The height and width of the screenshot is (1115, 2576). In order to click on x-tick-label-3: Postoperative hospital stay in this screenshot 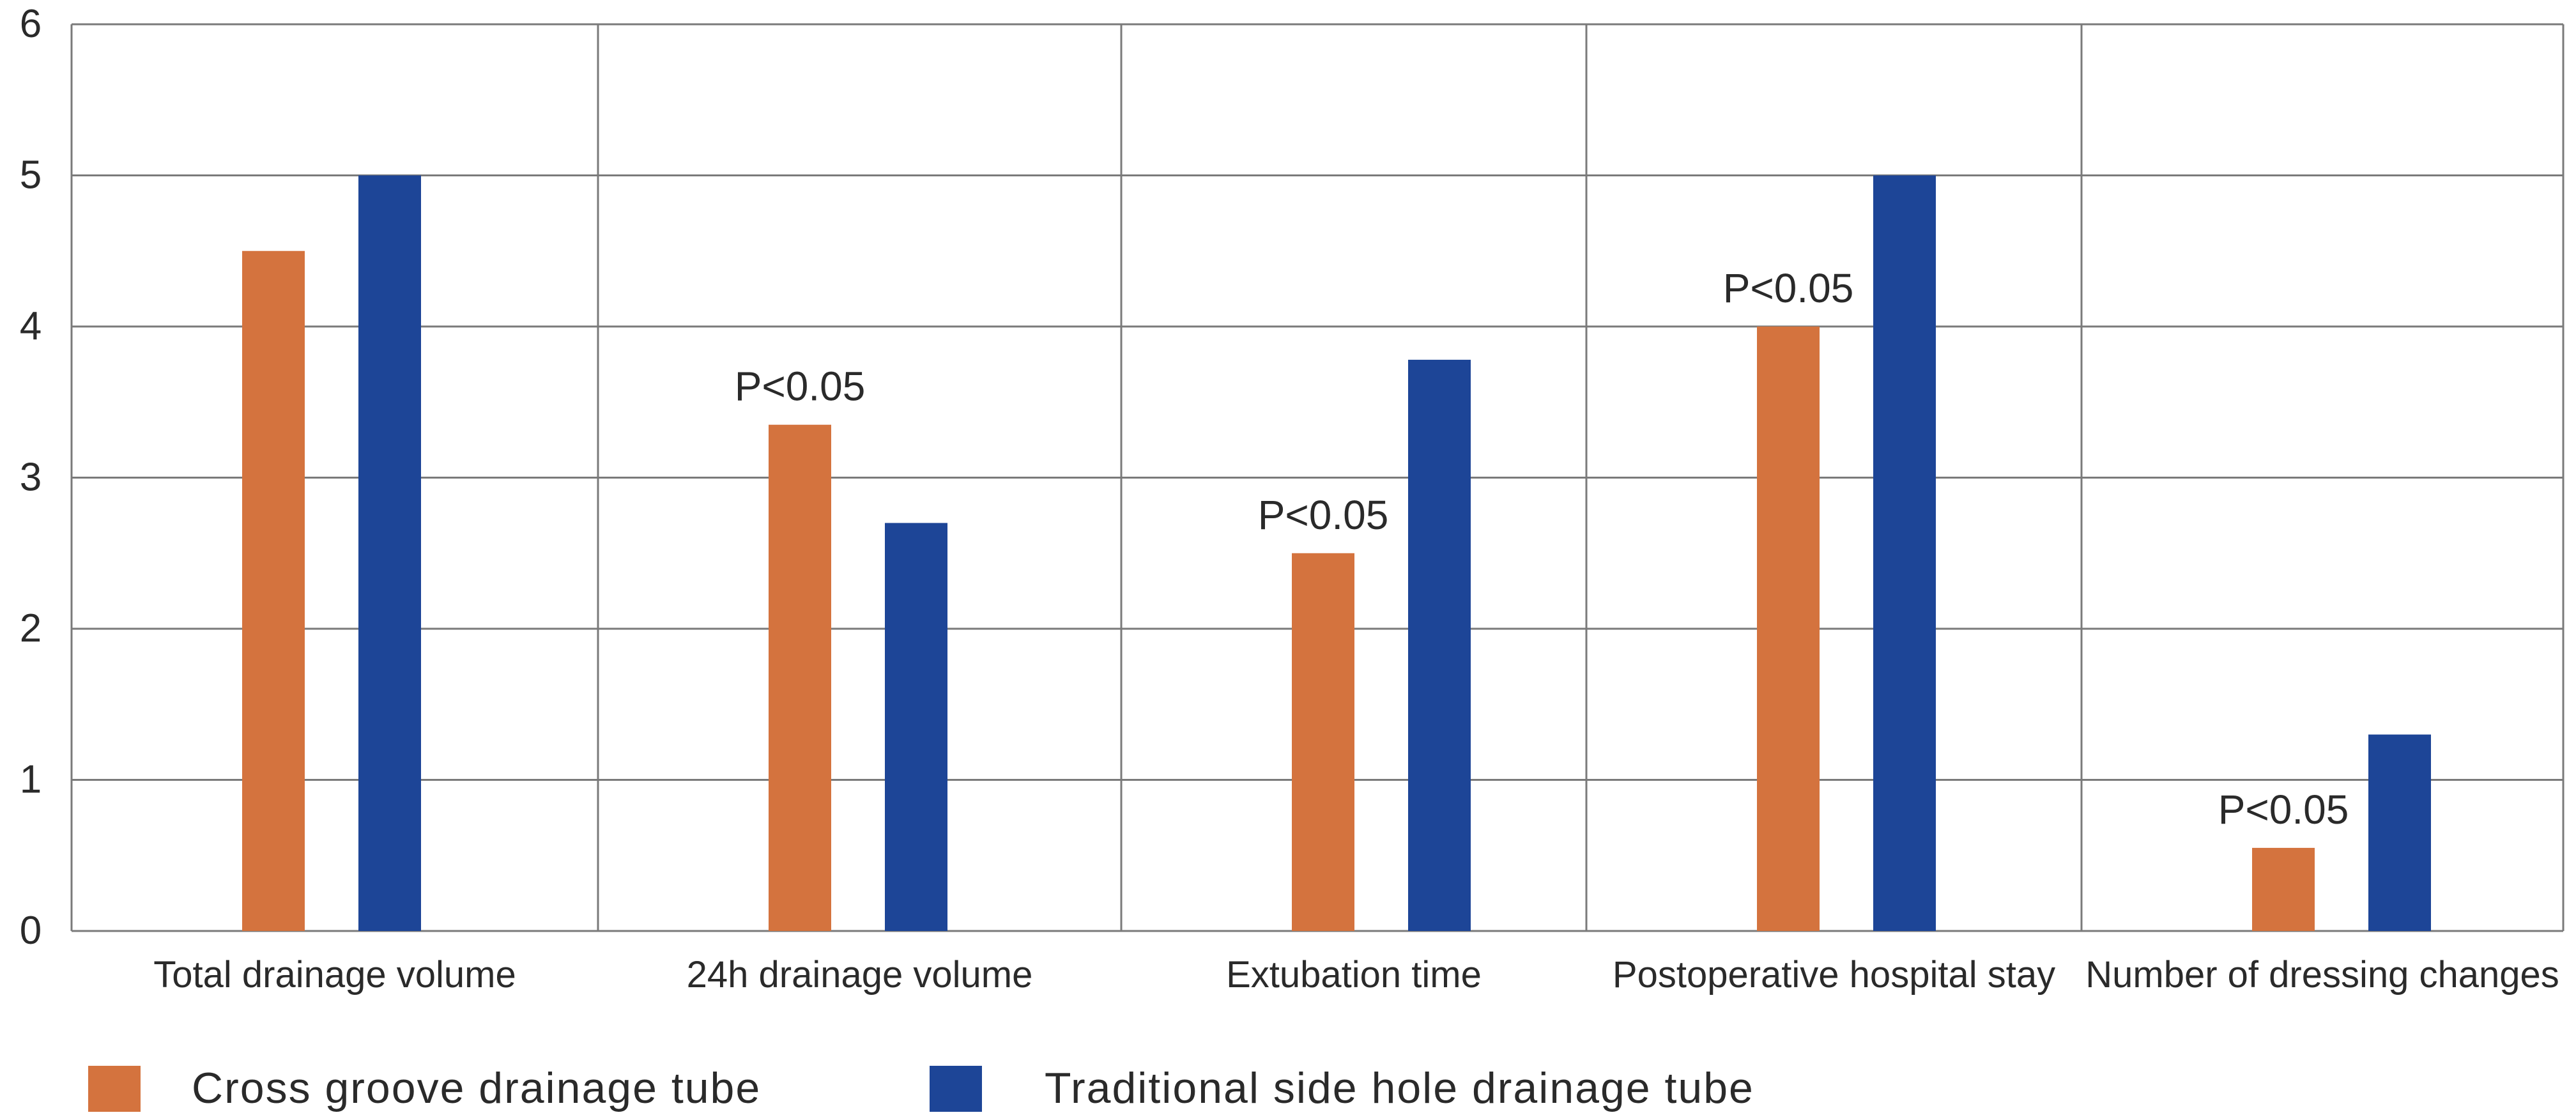, I will do `click(1834, 975)`.